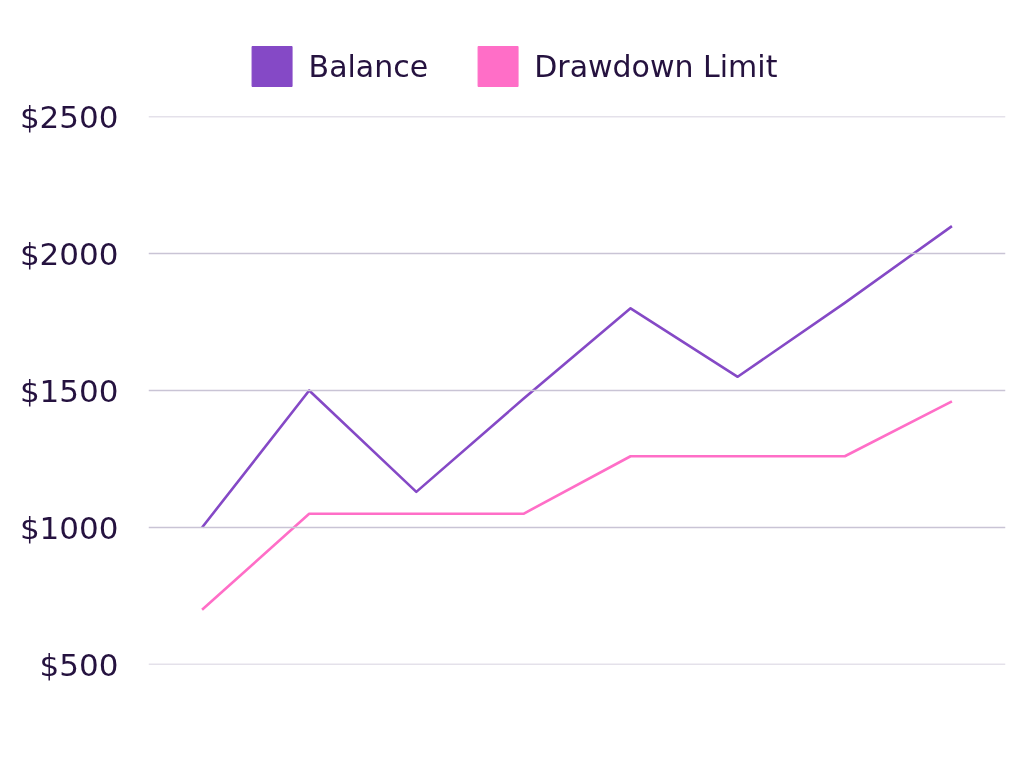 The height and width of the screenshot is (768, 1024). What do you see at coordinates (79, 664) in the screenshot?
I see `y-tick-label: $500` at bounding box center [79, 664].